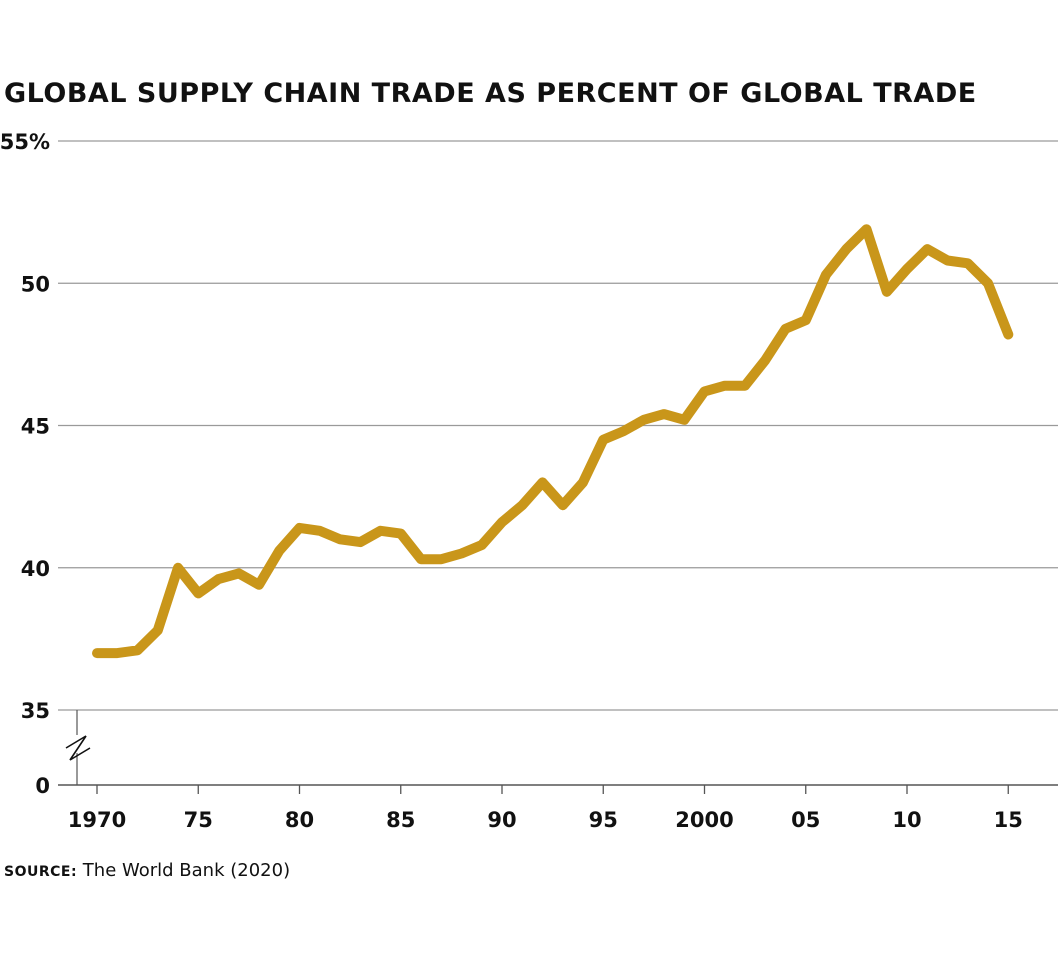 The height and width of the screenshot is (960, 1061). I want to click on axis-break-icon, so click(78, 748).